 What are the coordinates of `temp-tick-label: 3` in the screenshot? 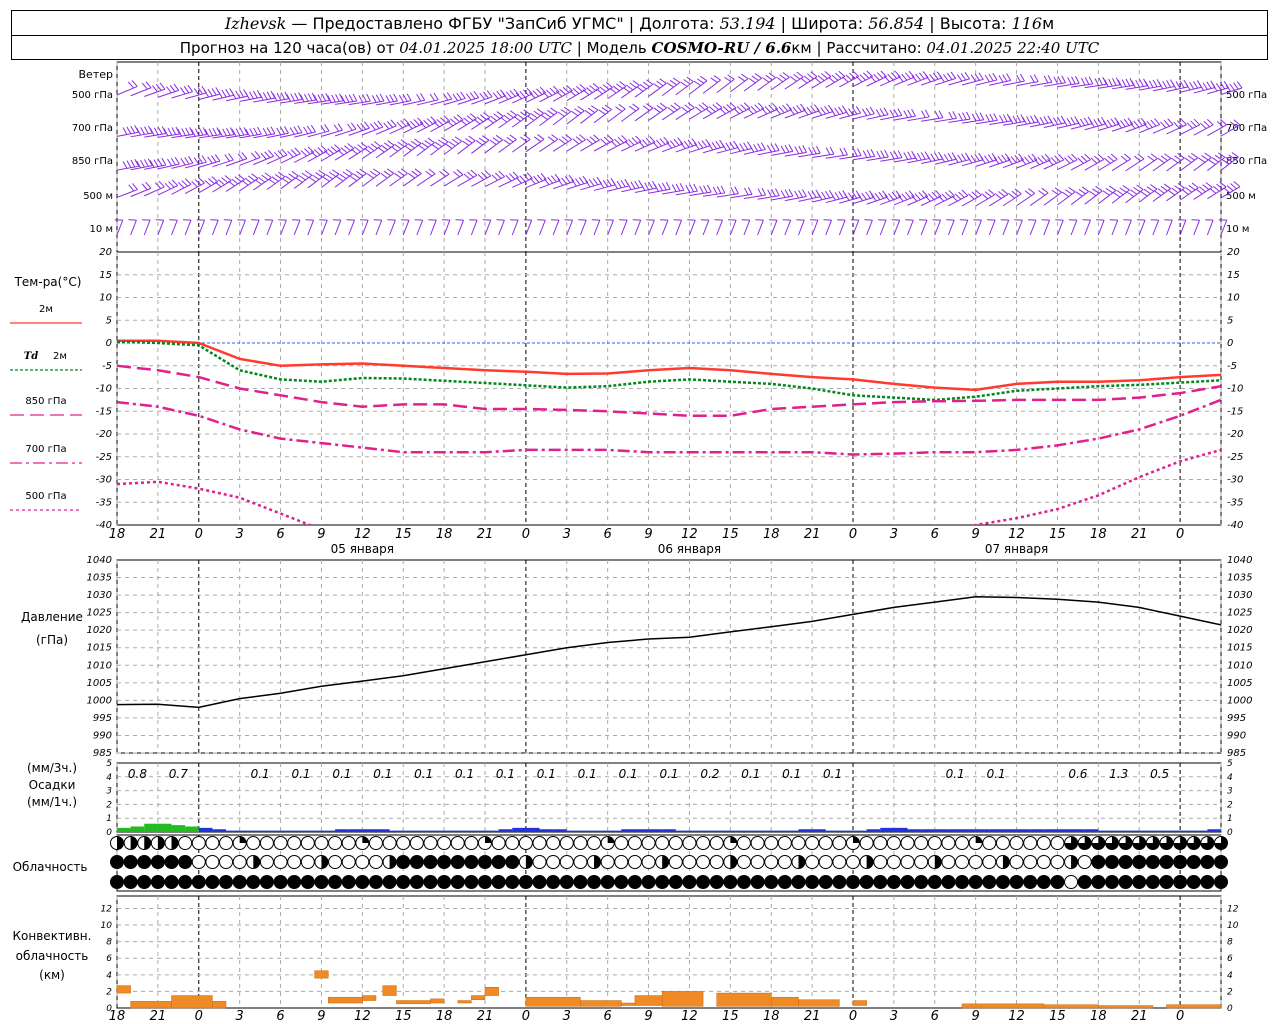 It's located at (894, 534).